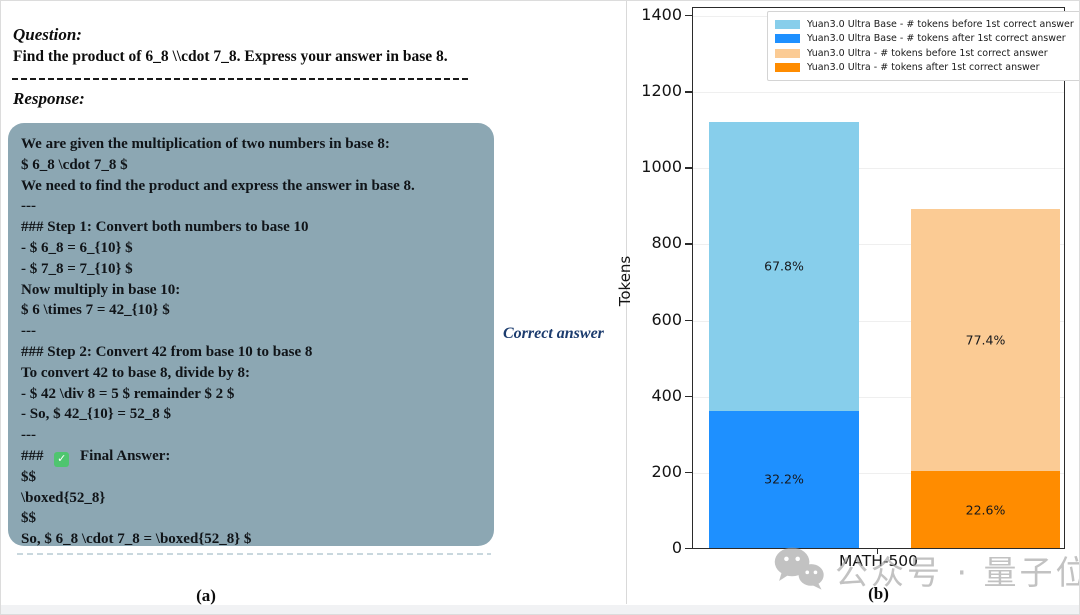 The height and width of the screenshot is (615, 1080). I want to click on y-tick-label: 1400, so click(661, 14).